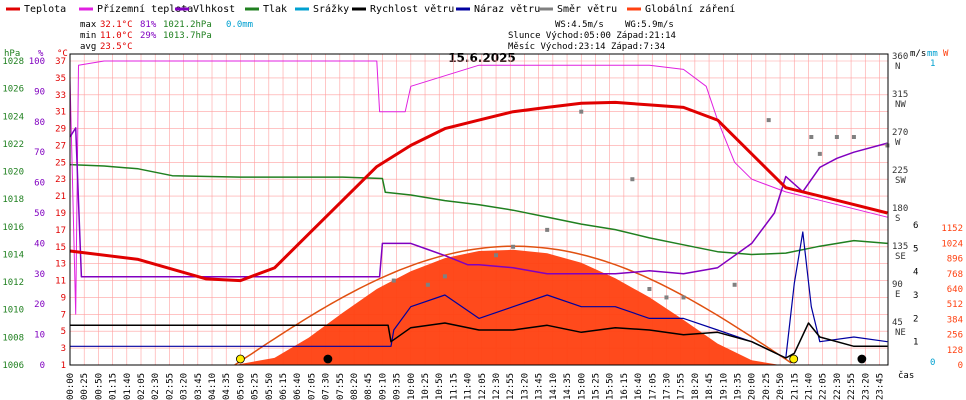 The width and height of the screenshot is (966, 400). What do you see at coordinates (13, 255) in the screenshot?
I see `tick-label-pressure: 1014` at bounding box center [13, 255].